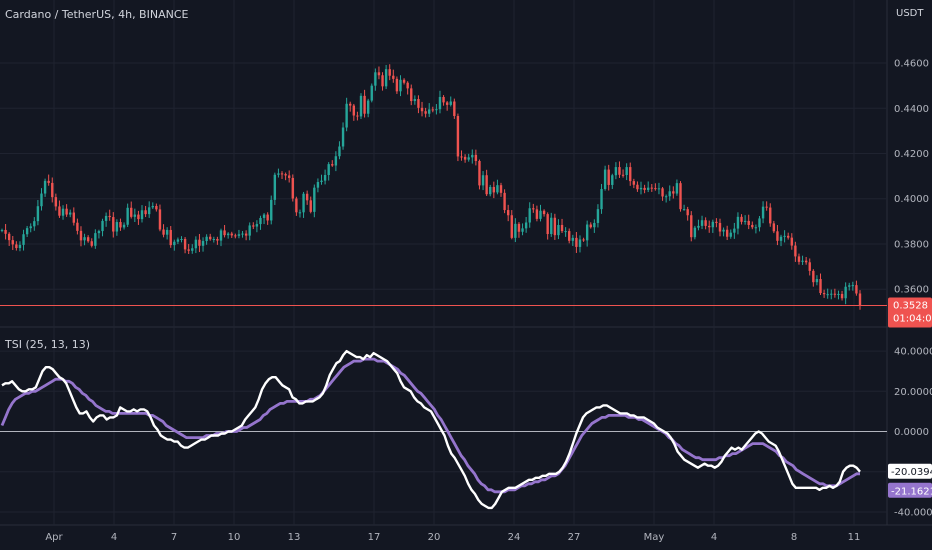 The image size is (932, 550). Describe the element at coordinates (911, 64) in the screenshot. I see `price-tick-label: 0.4600` at that location.